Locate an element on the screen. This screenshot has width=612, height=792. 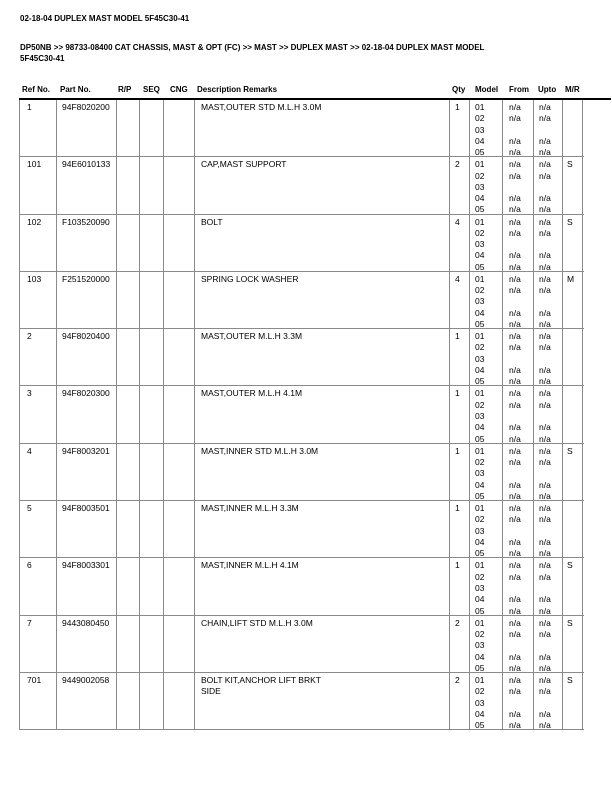
ref-no-cell: 6 is located at coordinates (38, 586).